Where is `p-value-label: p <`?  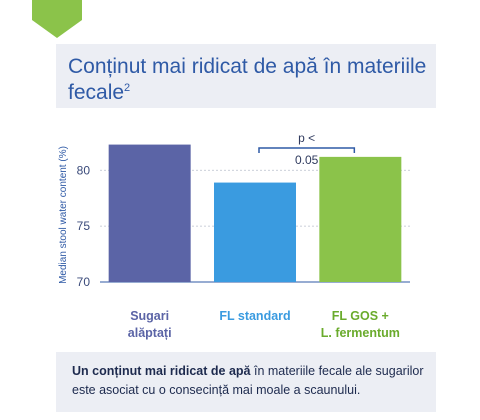
p-value-label: p < is located at coordinates (306, 138).